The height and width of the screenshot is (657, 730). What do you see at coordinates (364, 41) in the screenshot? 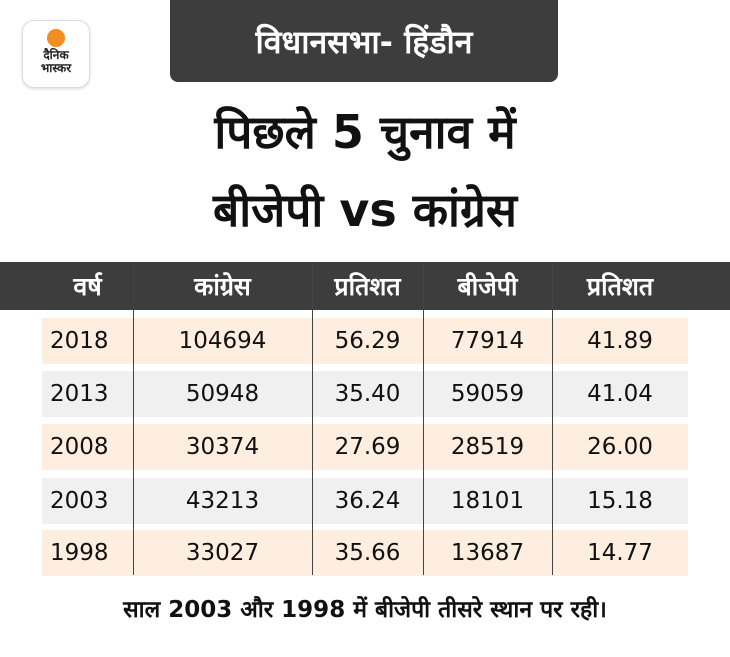
I see `constituency-tag: विधानसभा- हिंडौन` at bounding box center [364, 41].